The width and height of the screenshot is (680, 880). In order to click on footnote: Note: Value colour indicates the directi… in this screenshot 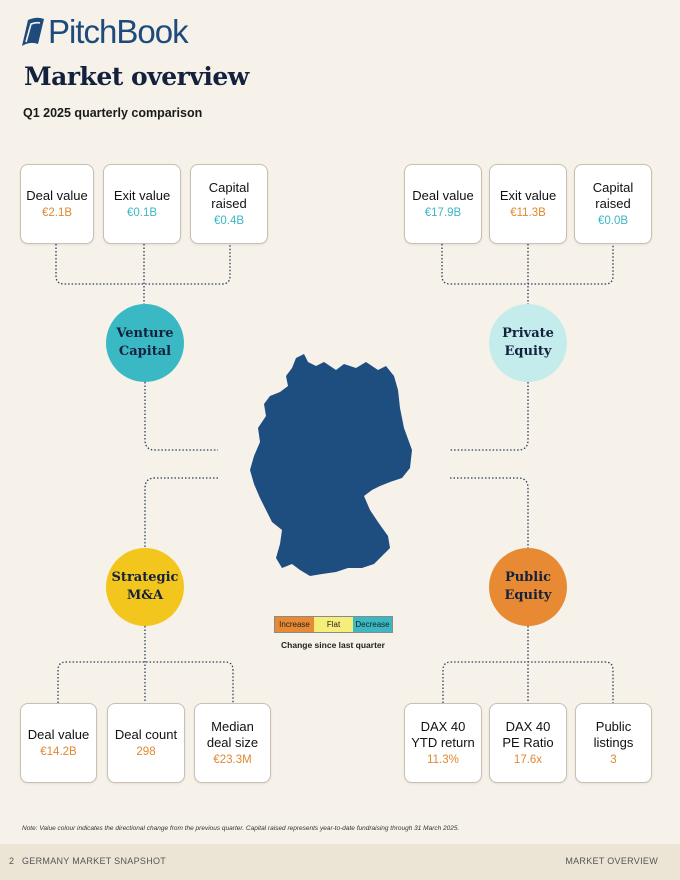, I will do `click(241, 828)`.